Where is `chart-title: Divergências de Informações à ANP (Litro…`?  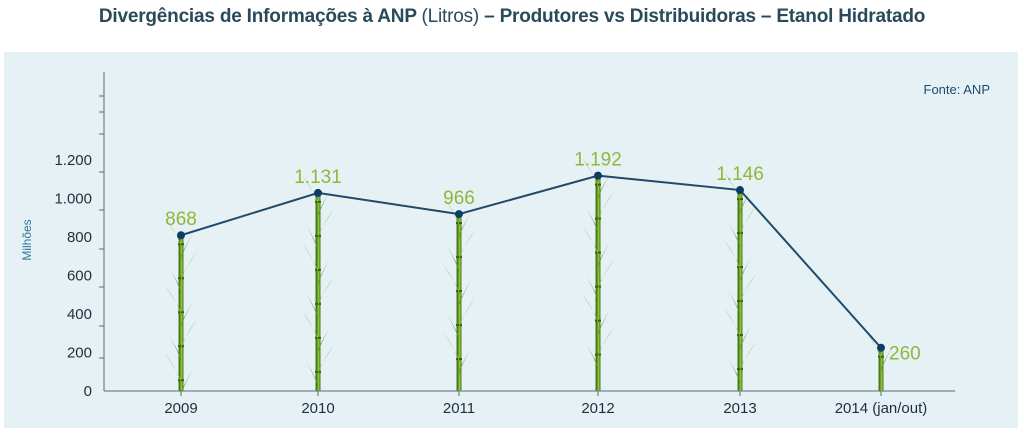
chart-title: Divergências de Informações à ANP (Litro… is located at coordinates (512, 17).